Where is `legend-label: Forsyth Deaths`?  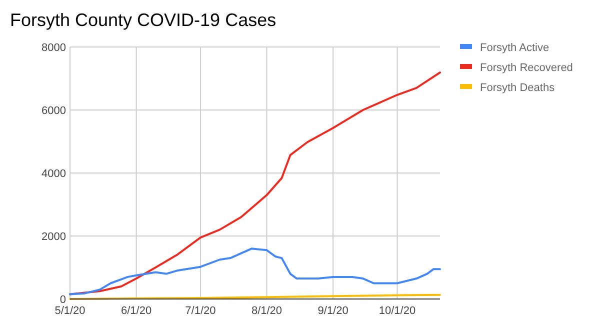 legend-label: Forsyth Deaths is located at coordinates (518, 88).